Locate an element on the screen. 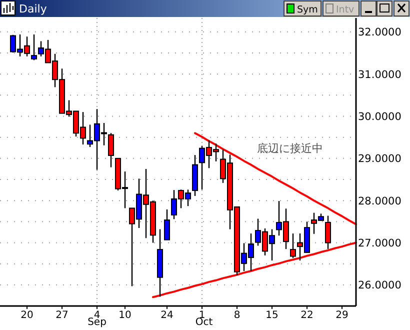 The image size is (410, 330). y-tick-label: 27.0000 is located at coordinates (380, 243).